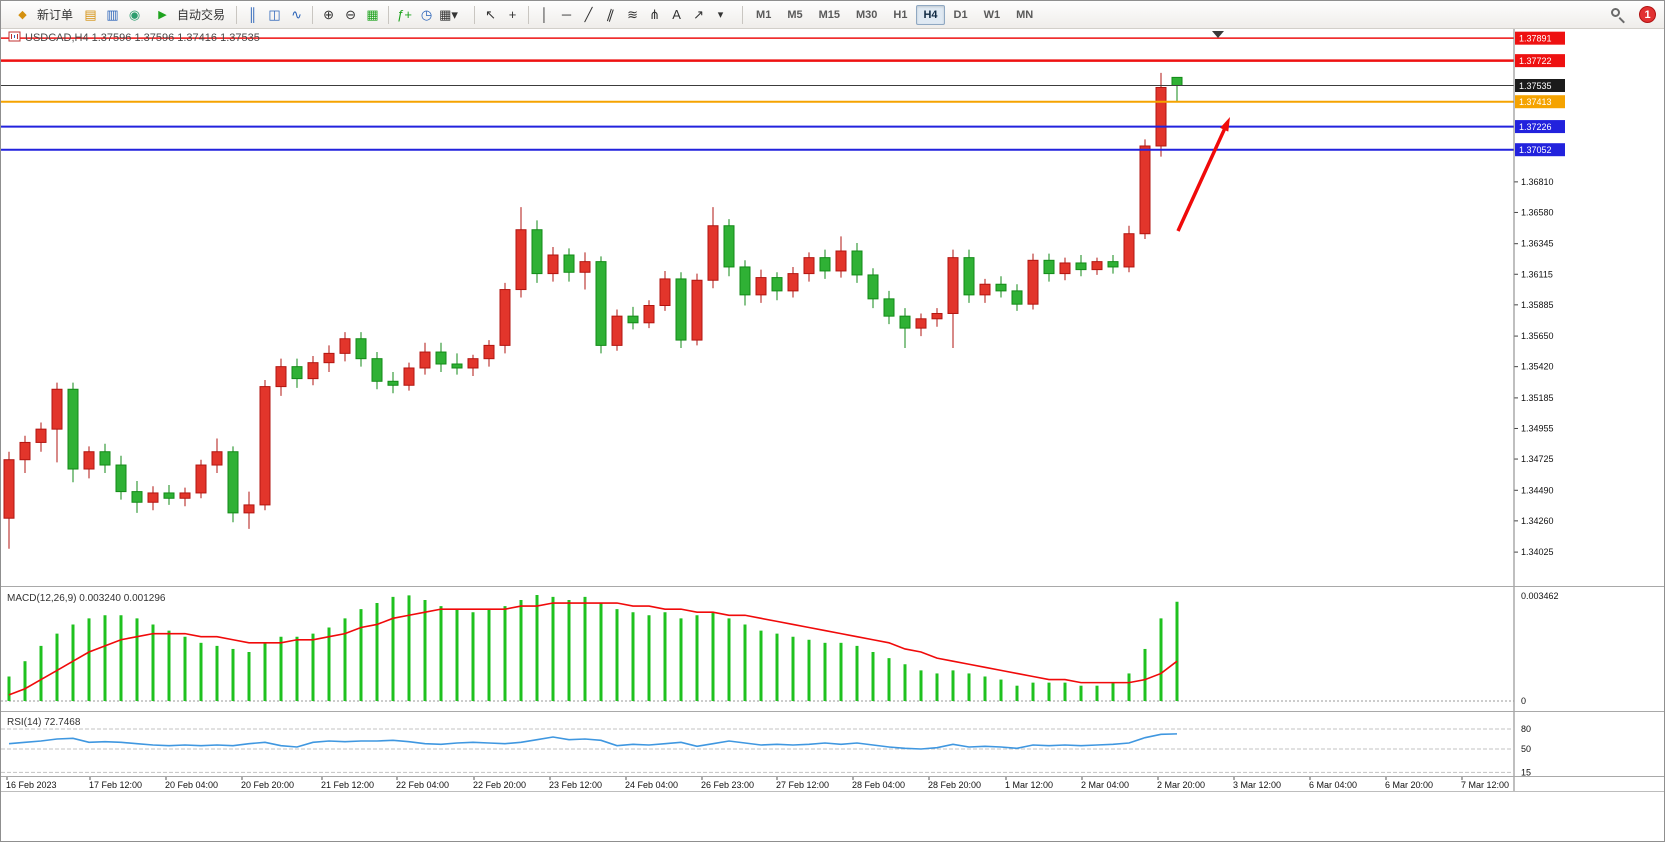 The image size is (1665, 842). I want to click on svg-text: 20 Feb 20:00, so click(267, 785).